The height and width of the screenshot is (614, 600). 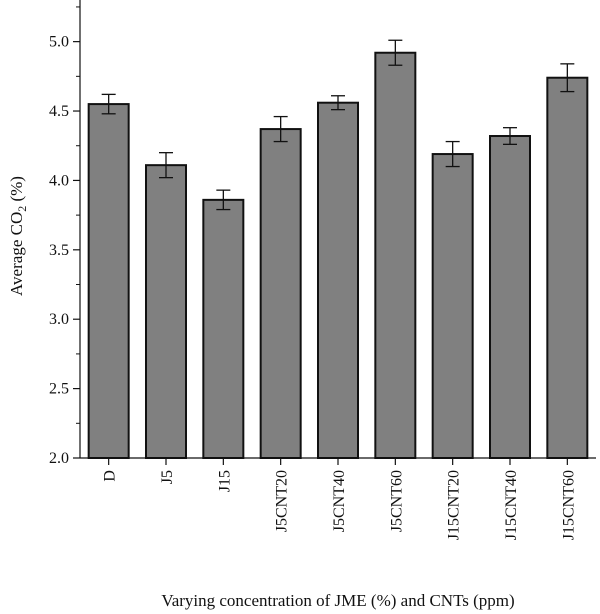 What do you see at coordinates (110, 476) in the screenshot?
I see `x-tick-label-d: D` at bounding box center [110, 476].